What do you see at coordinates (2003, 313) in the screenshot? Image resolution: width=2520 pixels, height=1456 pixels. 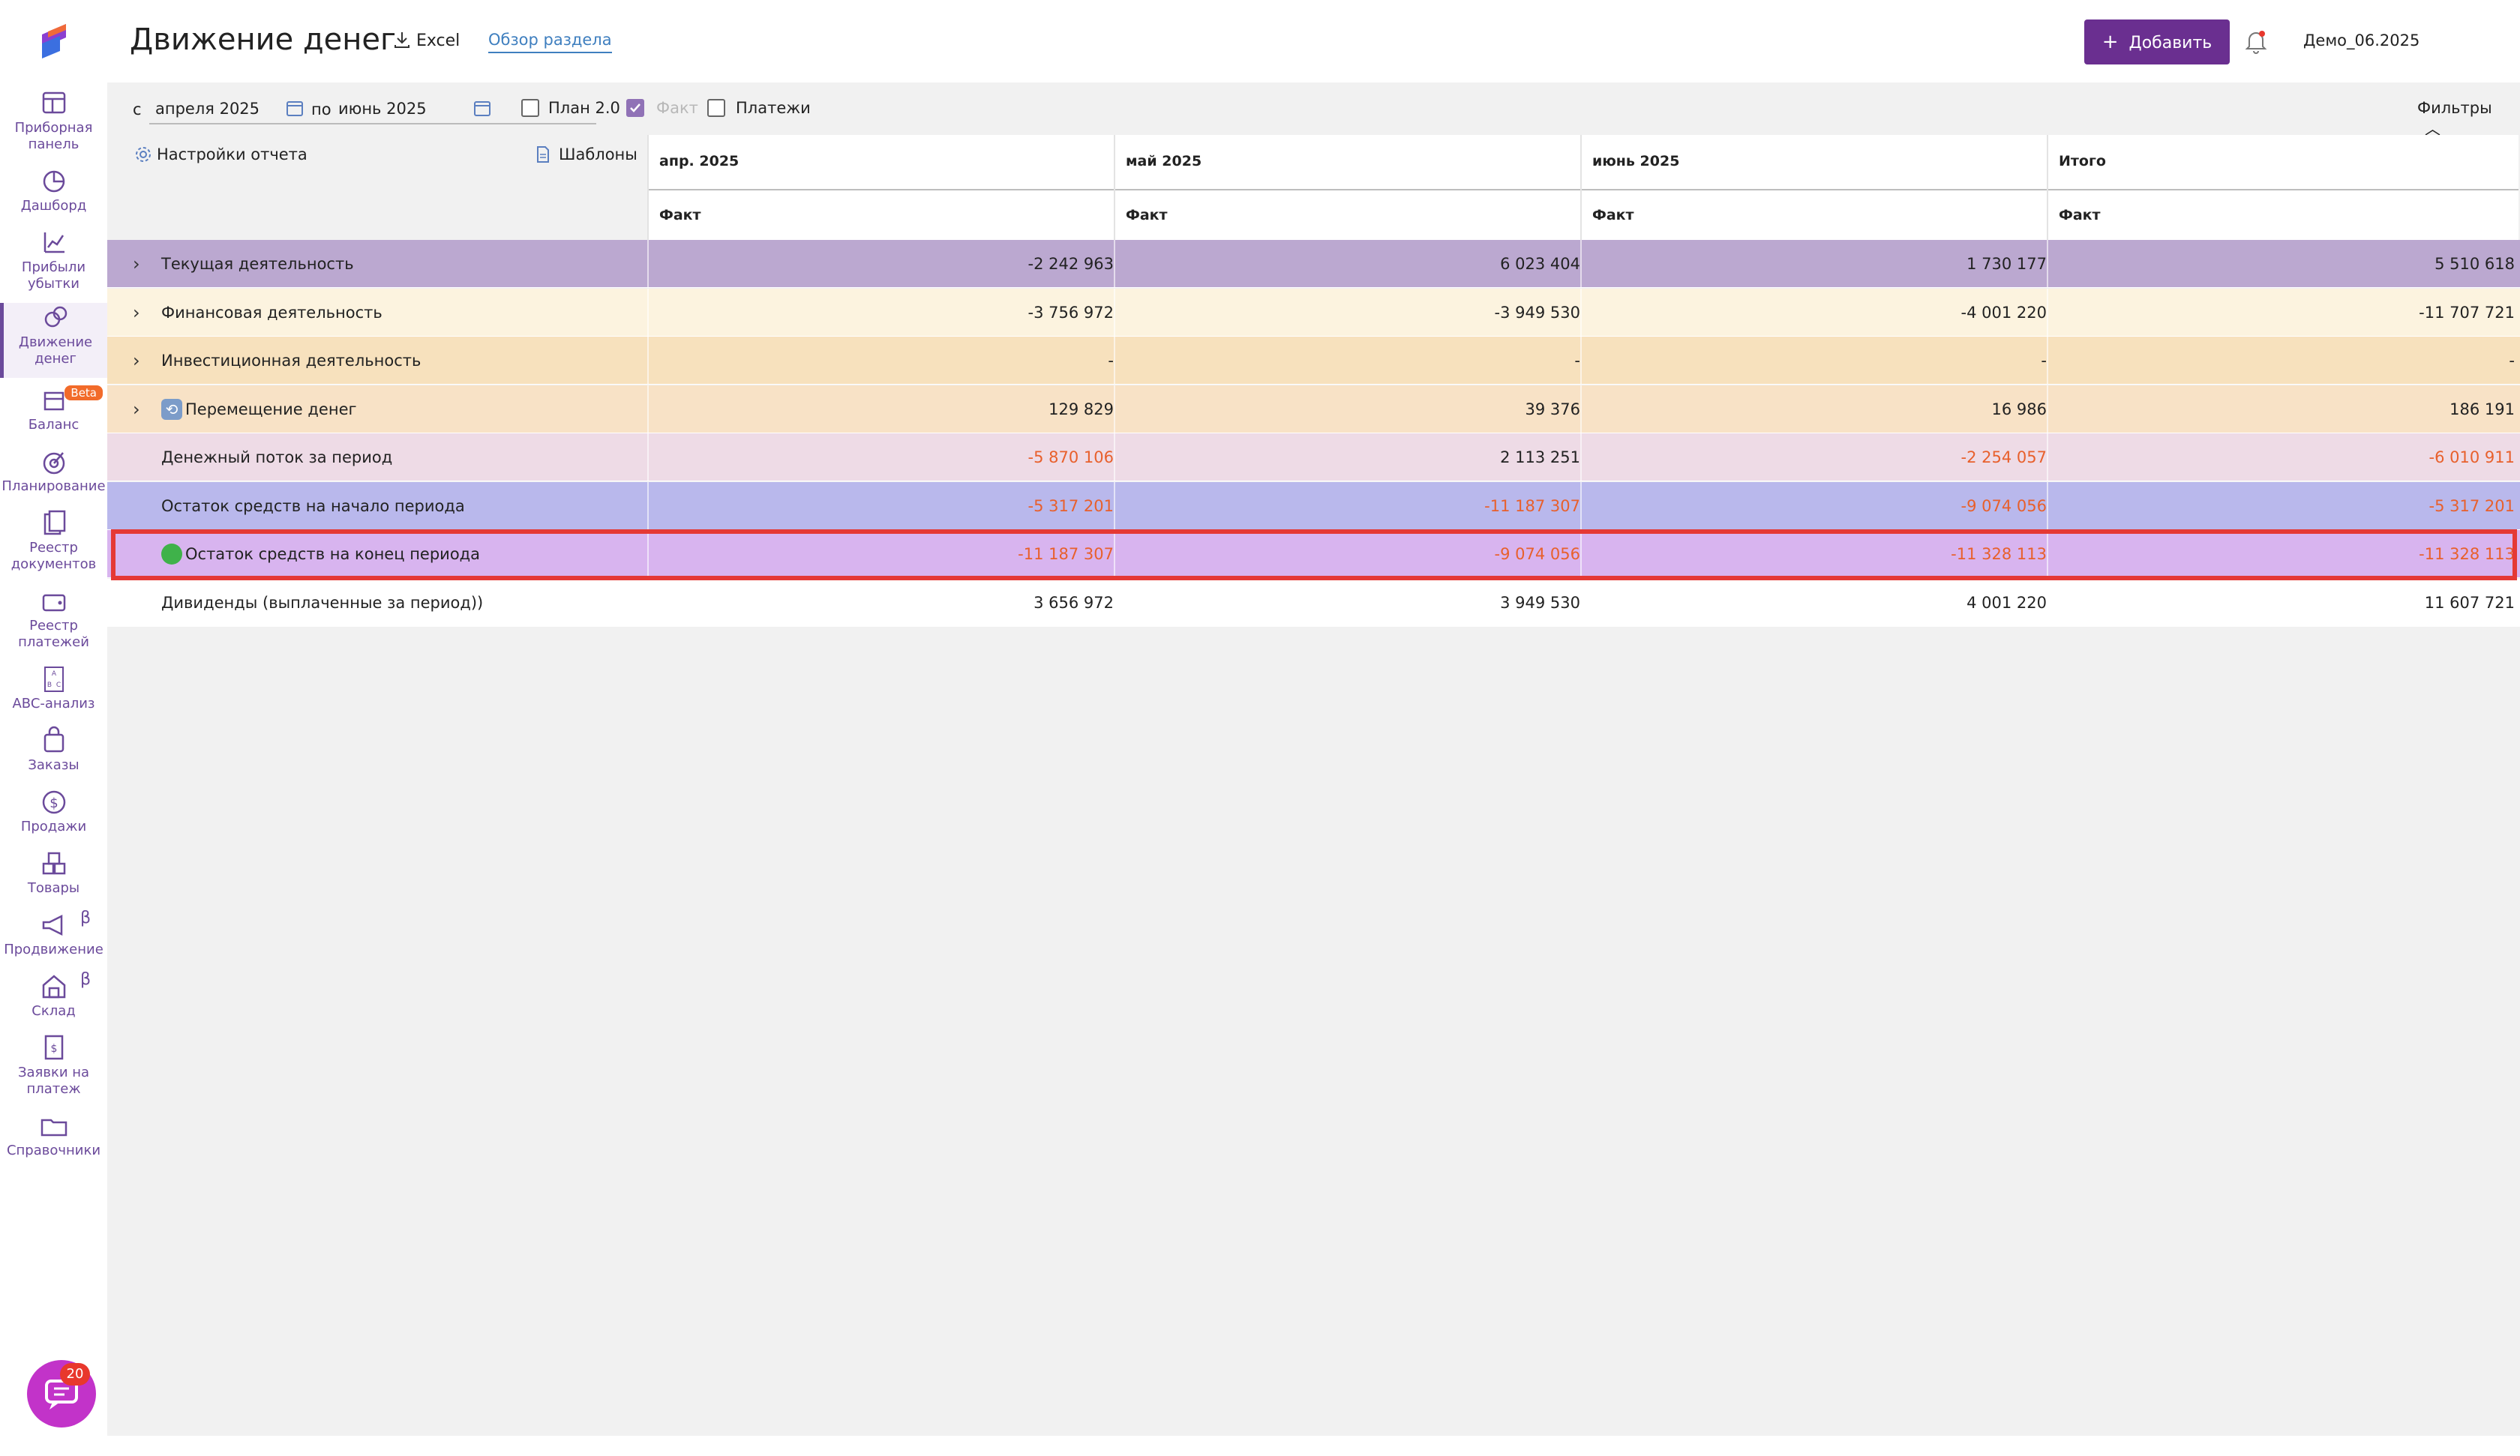 I see `table-cell: -4 001 220` at bounding box center [2003, 313].